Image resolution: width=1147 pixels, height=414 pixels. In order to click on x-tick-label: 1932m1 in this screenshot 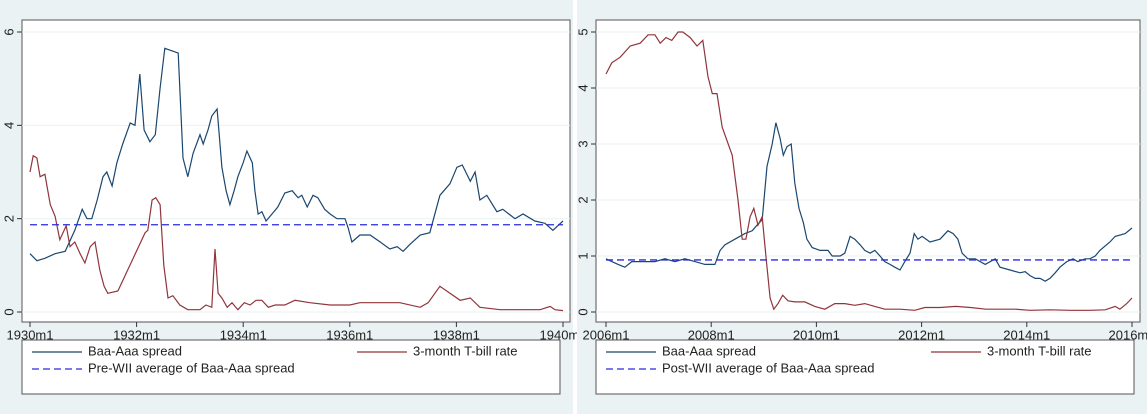, I will do `click(136, 334)`.